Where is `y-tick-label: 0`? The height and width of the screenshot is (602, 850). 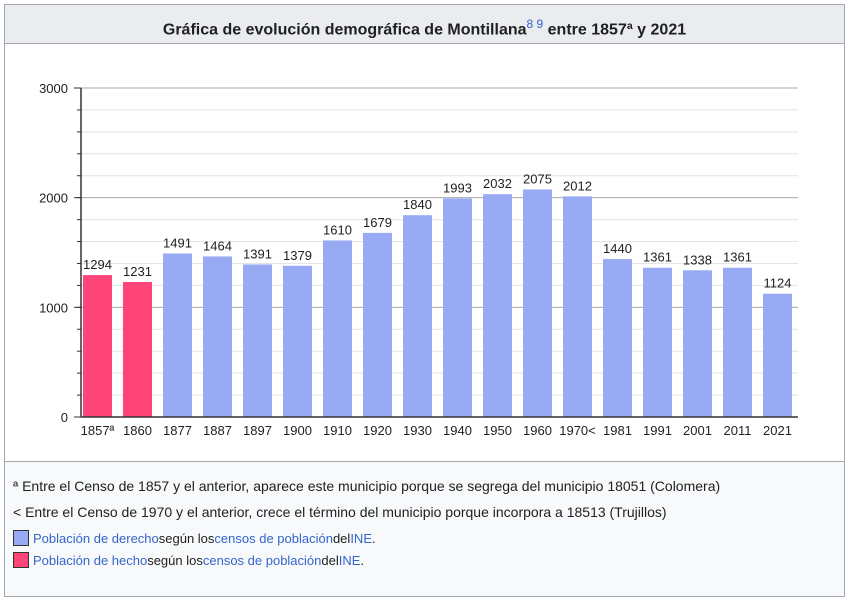 y-tick-label: 0 is located at coordinates (64, 417).